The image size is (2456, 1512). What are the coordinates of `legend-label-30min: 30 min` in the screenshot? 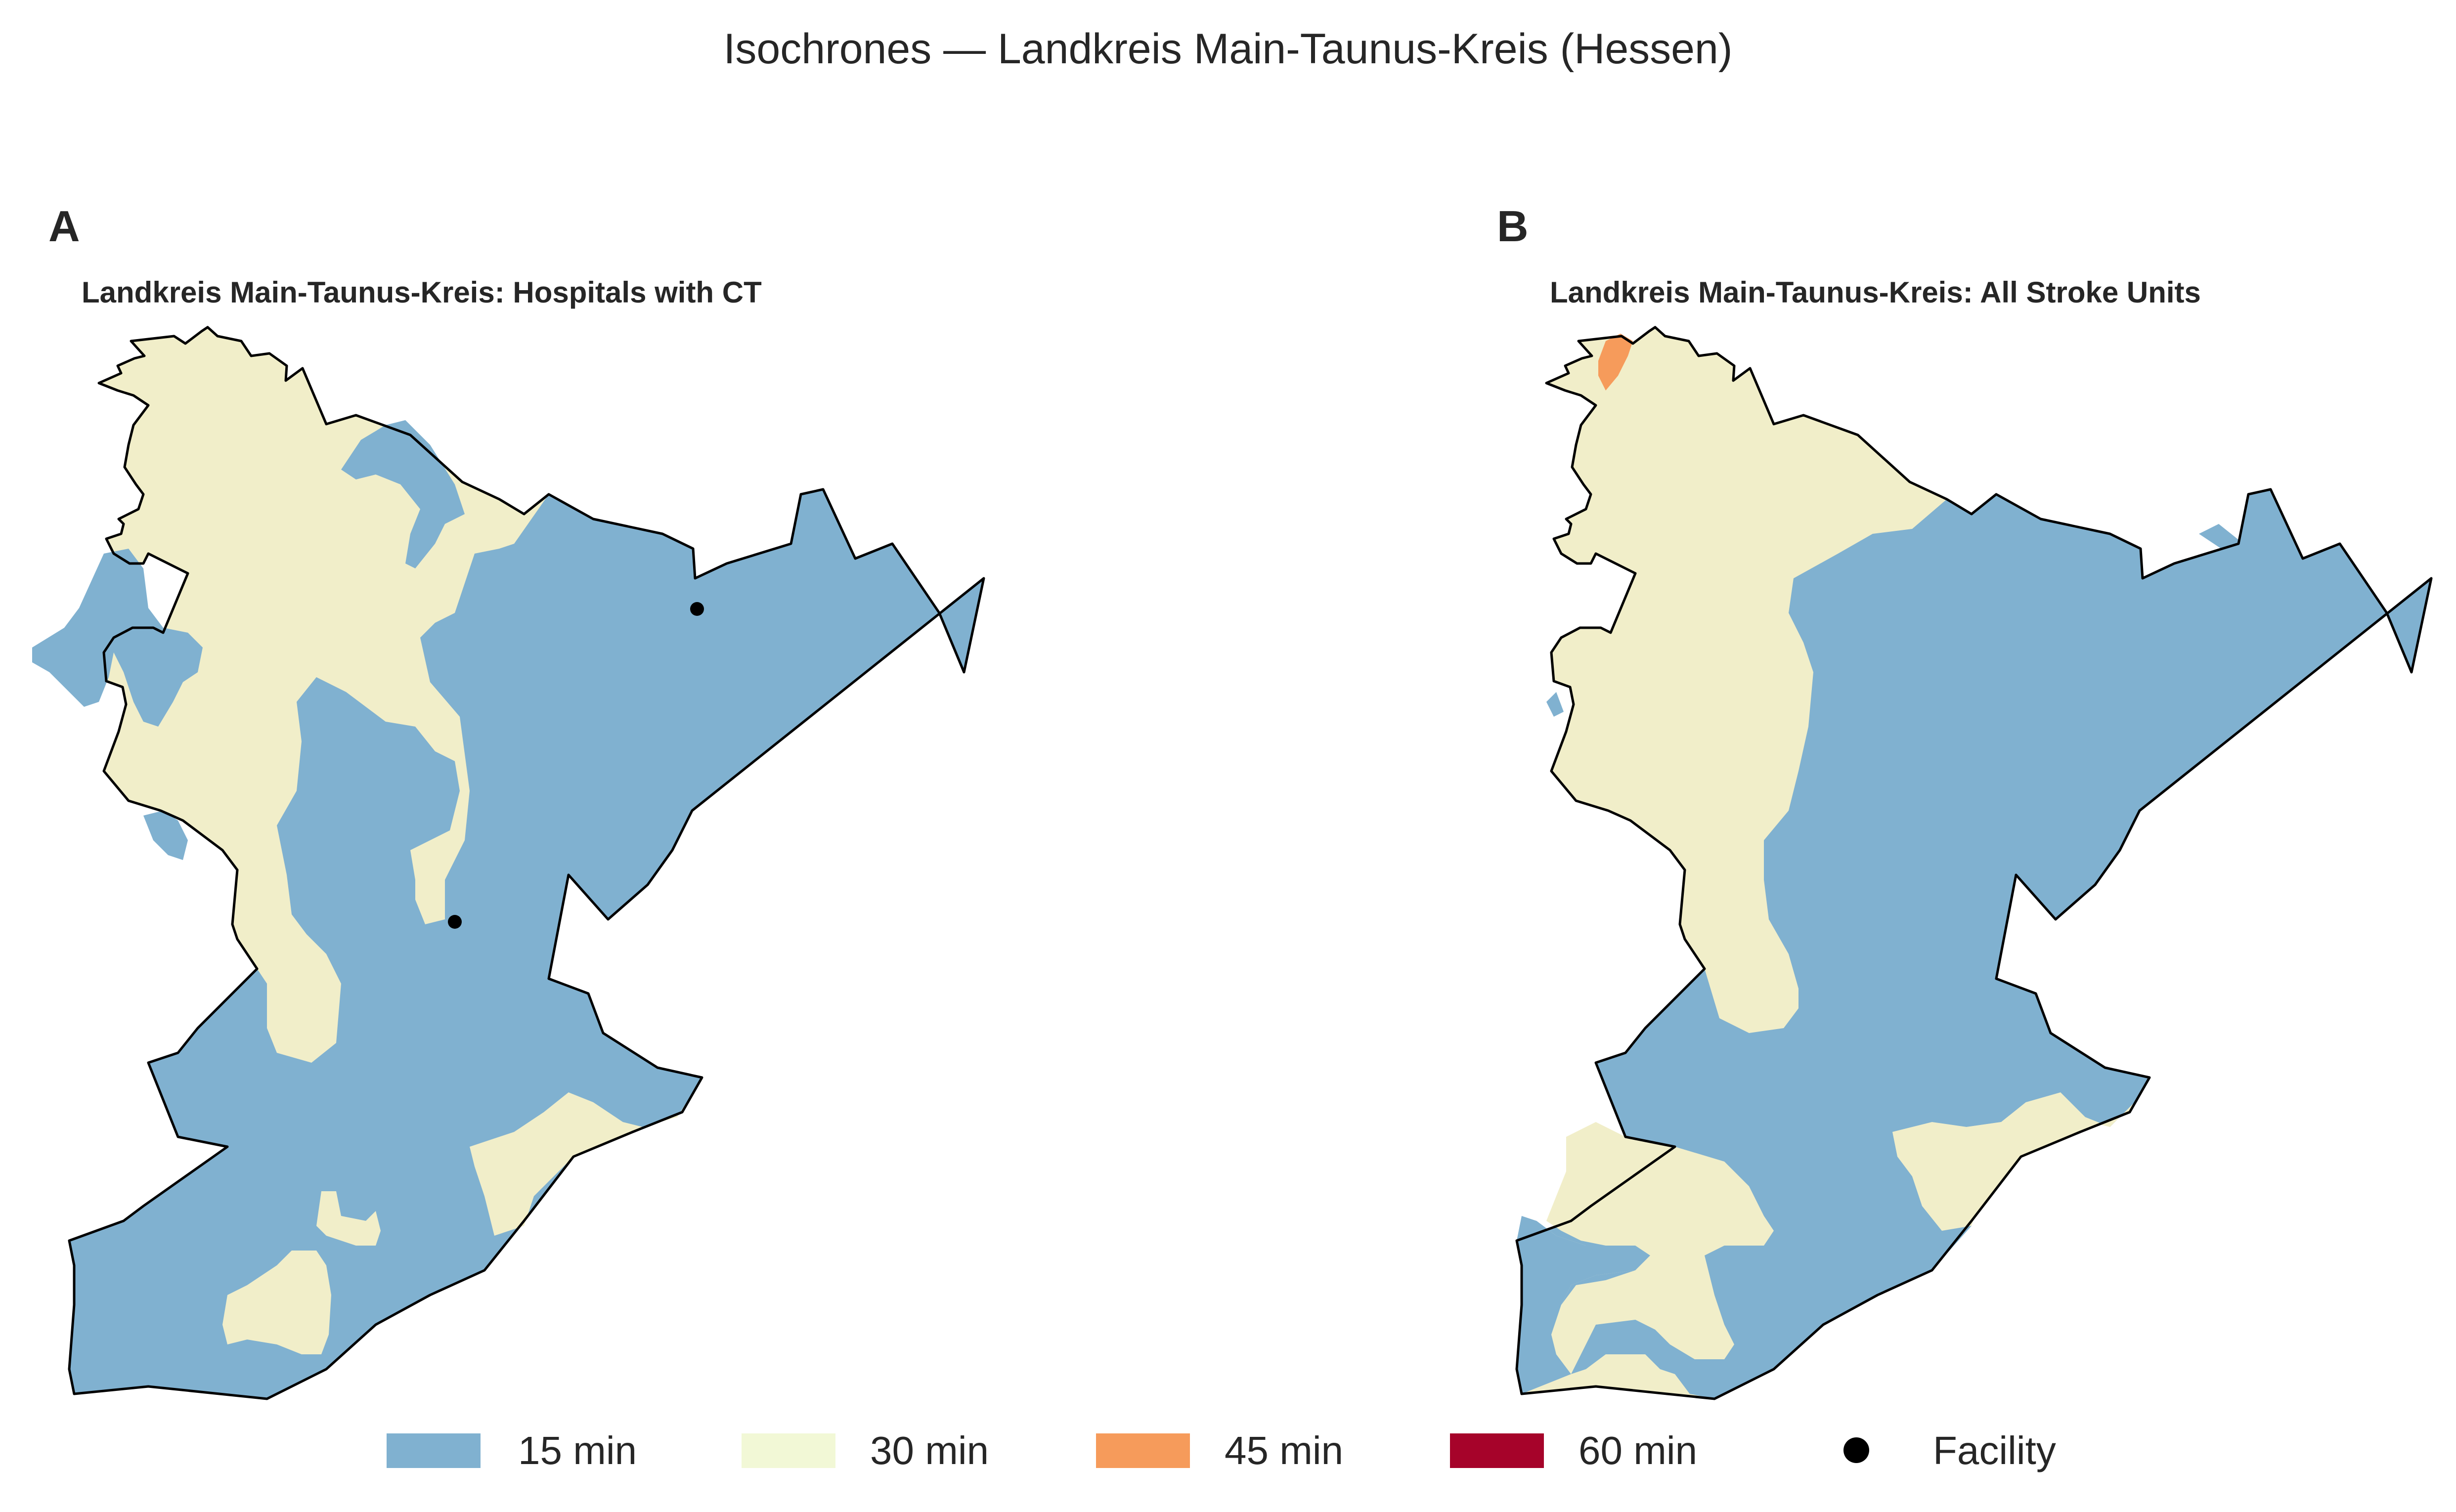 It's located at (929, 1450).